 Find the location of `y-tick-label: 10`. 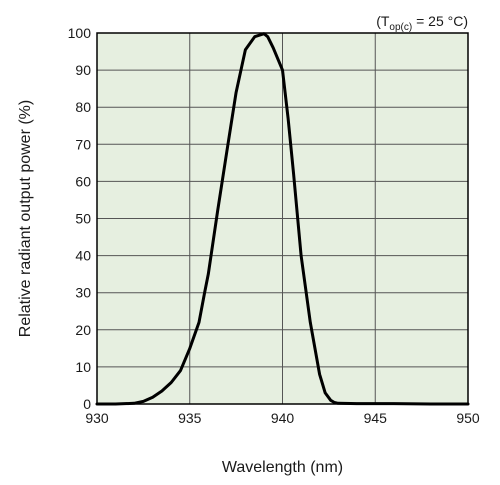

y-tick-label: 10 is located at coordinates (83, 367).